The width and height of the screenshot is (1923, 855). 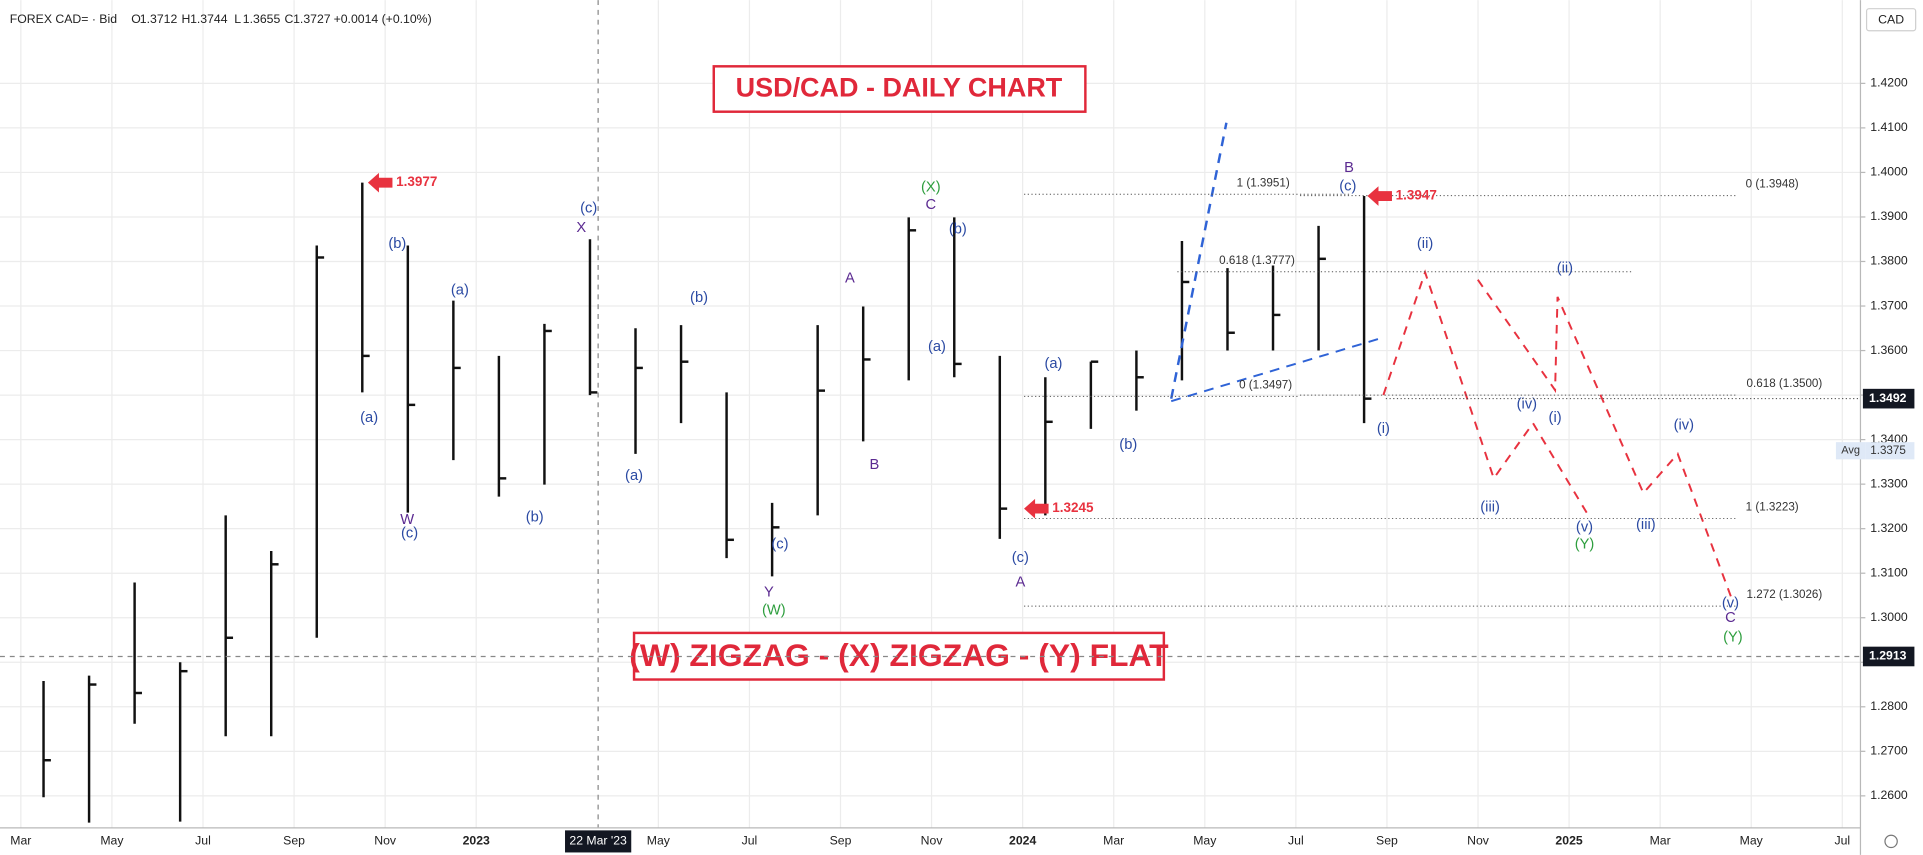 I want to click on y-tick-label: 1.3900, so click(x=1889, y=216).